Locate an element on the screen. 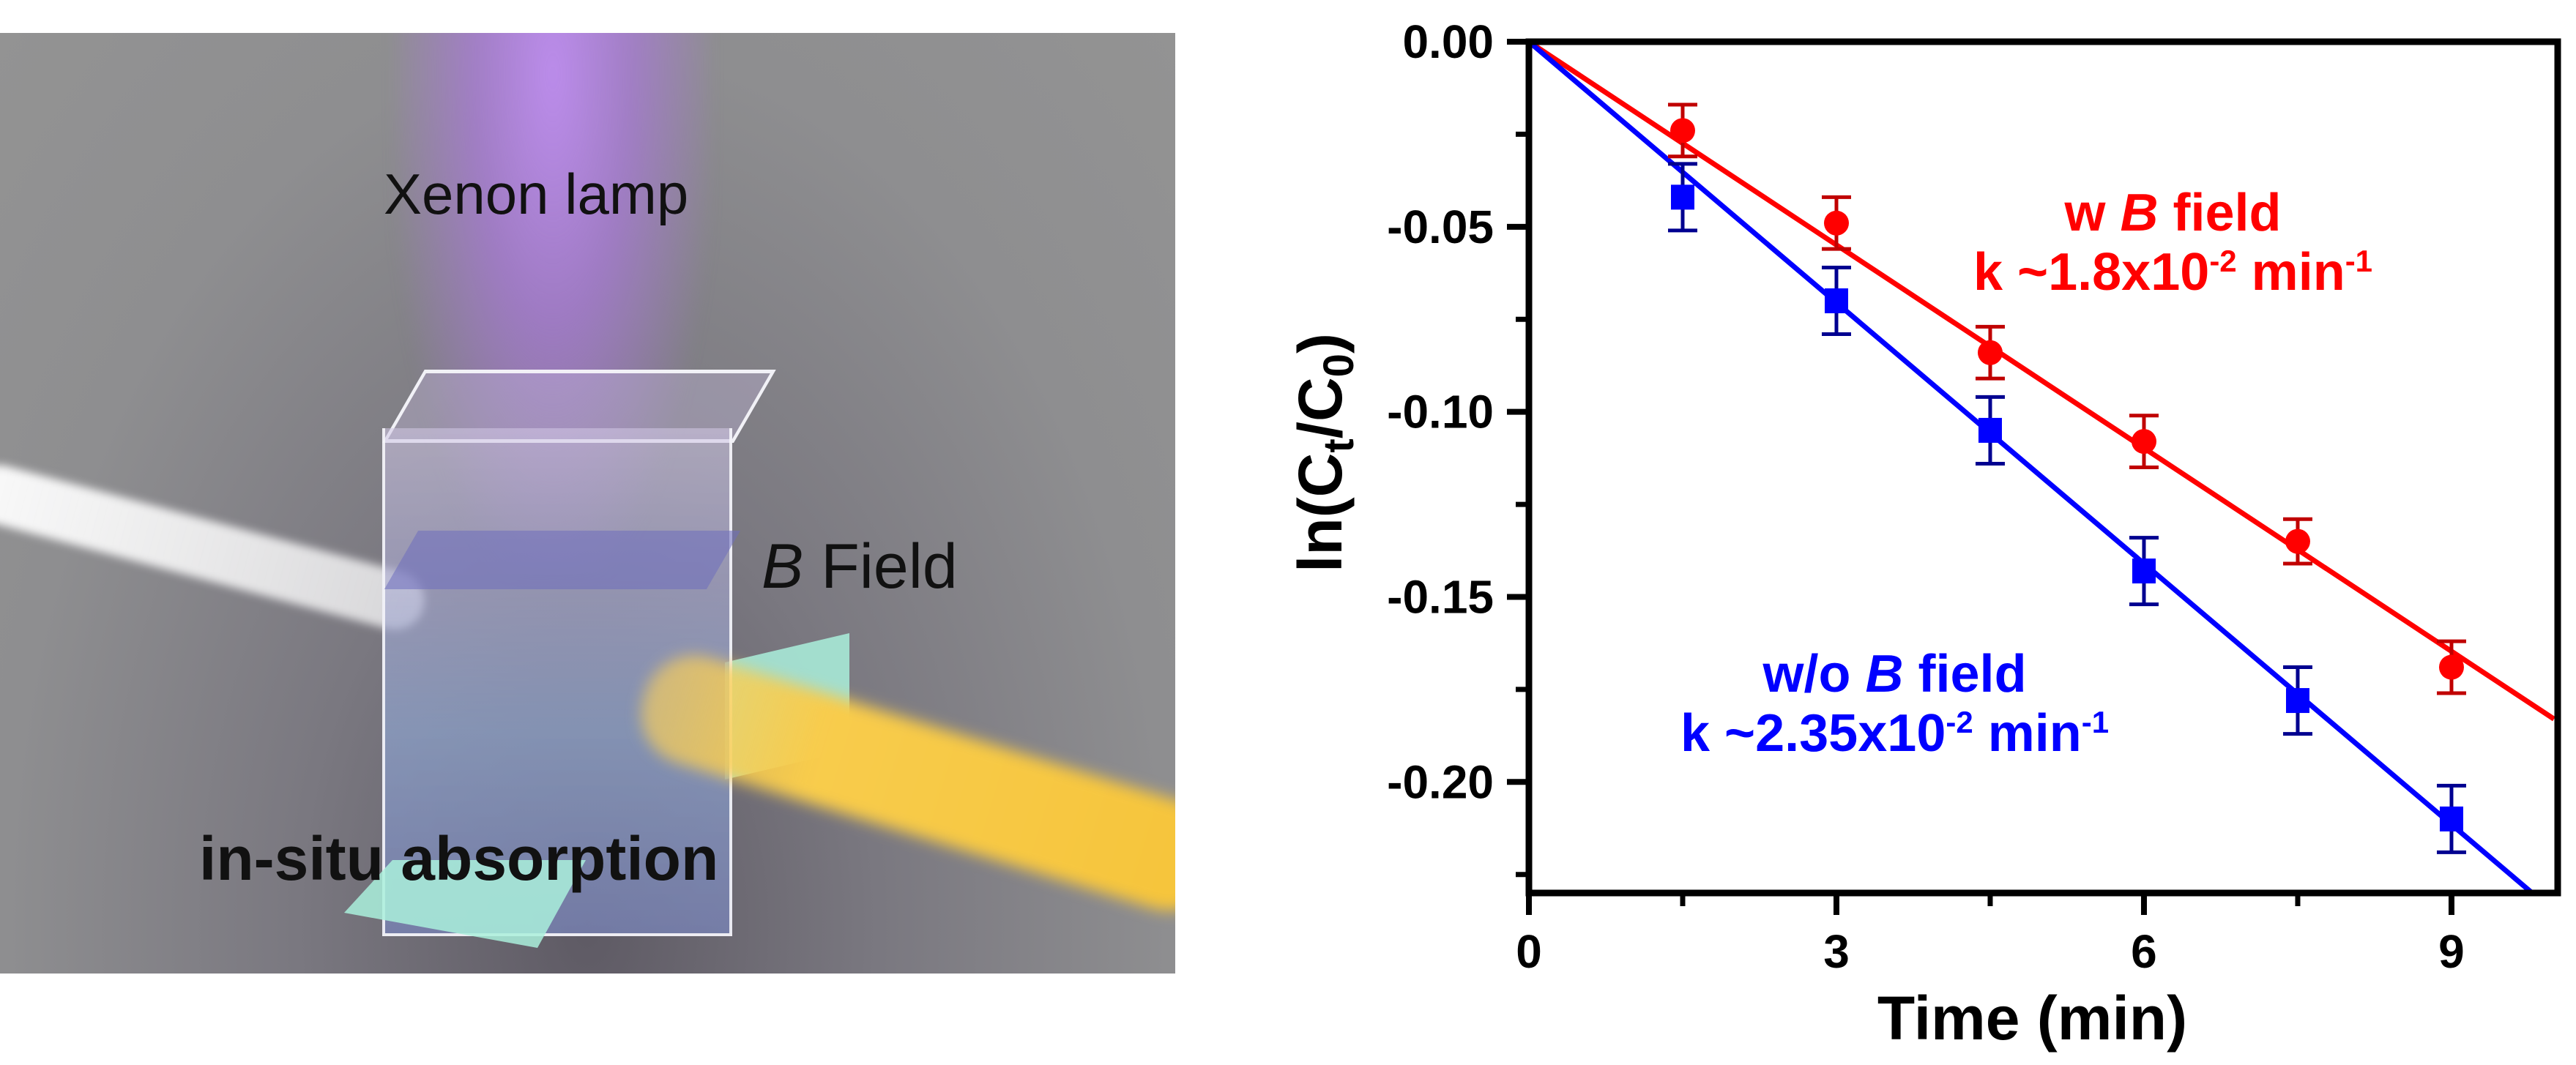  ann-blue-prefix: w/o is located at coordinates (1814, 674).